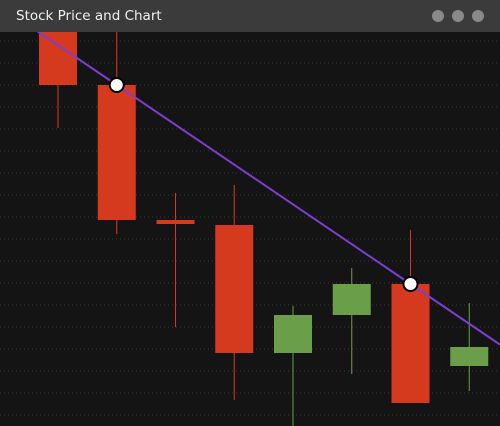 This screenshot has width=500, height=426. What do you see at coordinates (250, 16) in the screenshot?
I see `title-bar: Stock Price and Chart` at bounding box center [250, 16].